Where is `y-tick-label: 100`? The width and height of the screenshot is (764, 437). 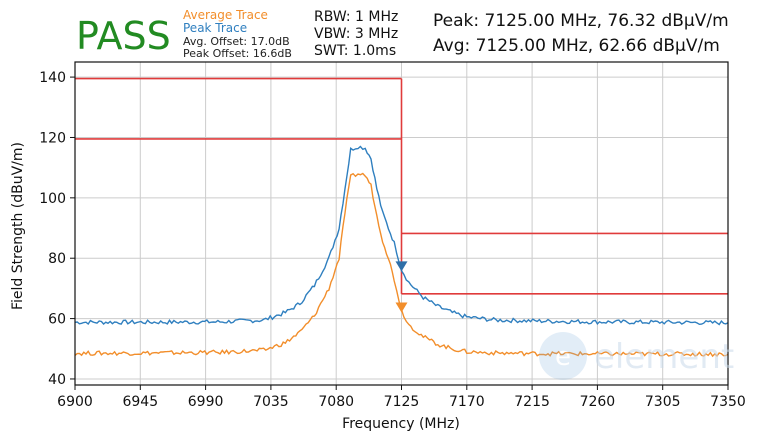 y-tick-label: 100 is located at coordinates (52, 199).